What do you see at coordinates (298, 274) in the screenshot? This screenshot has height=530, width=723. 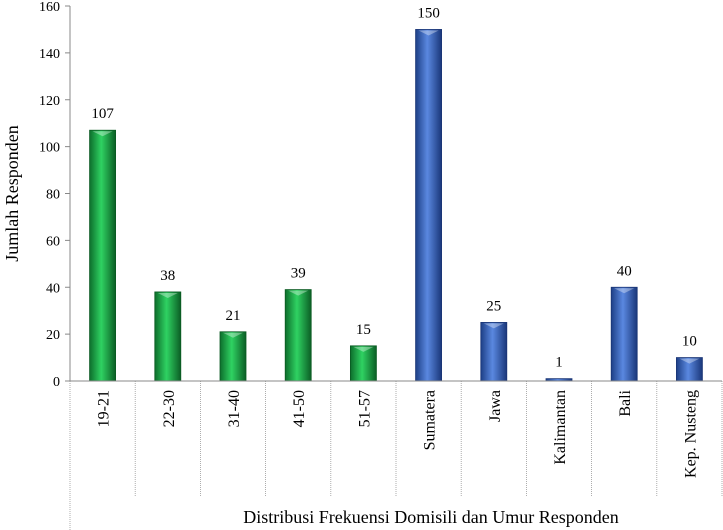 I see `data-label: 39` at bounding box center [298, 274].